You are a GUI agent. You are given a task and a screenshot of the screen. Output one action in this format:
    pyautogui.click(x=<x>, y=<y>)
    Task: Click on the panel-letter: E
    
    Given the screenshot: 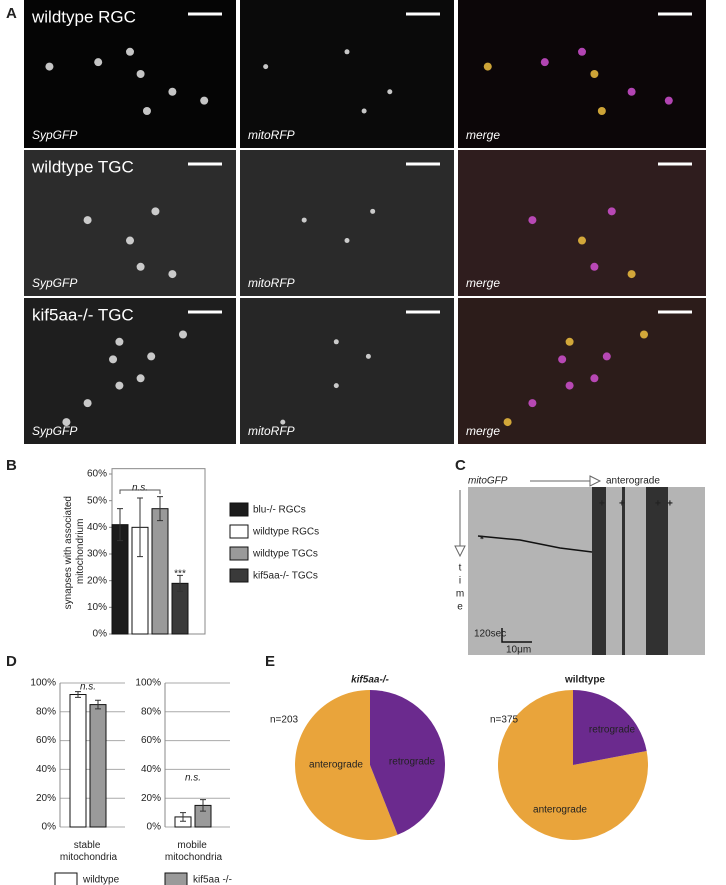 What is the action you would take?
    pyautogui.click(x=270, y=661)
    